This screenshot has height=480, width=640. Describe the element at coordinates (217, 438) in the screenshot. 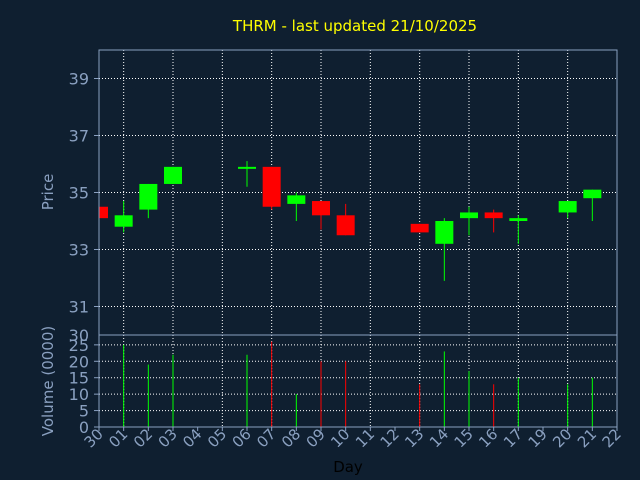

I see `day-tick-label: 05` at that location.